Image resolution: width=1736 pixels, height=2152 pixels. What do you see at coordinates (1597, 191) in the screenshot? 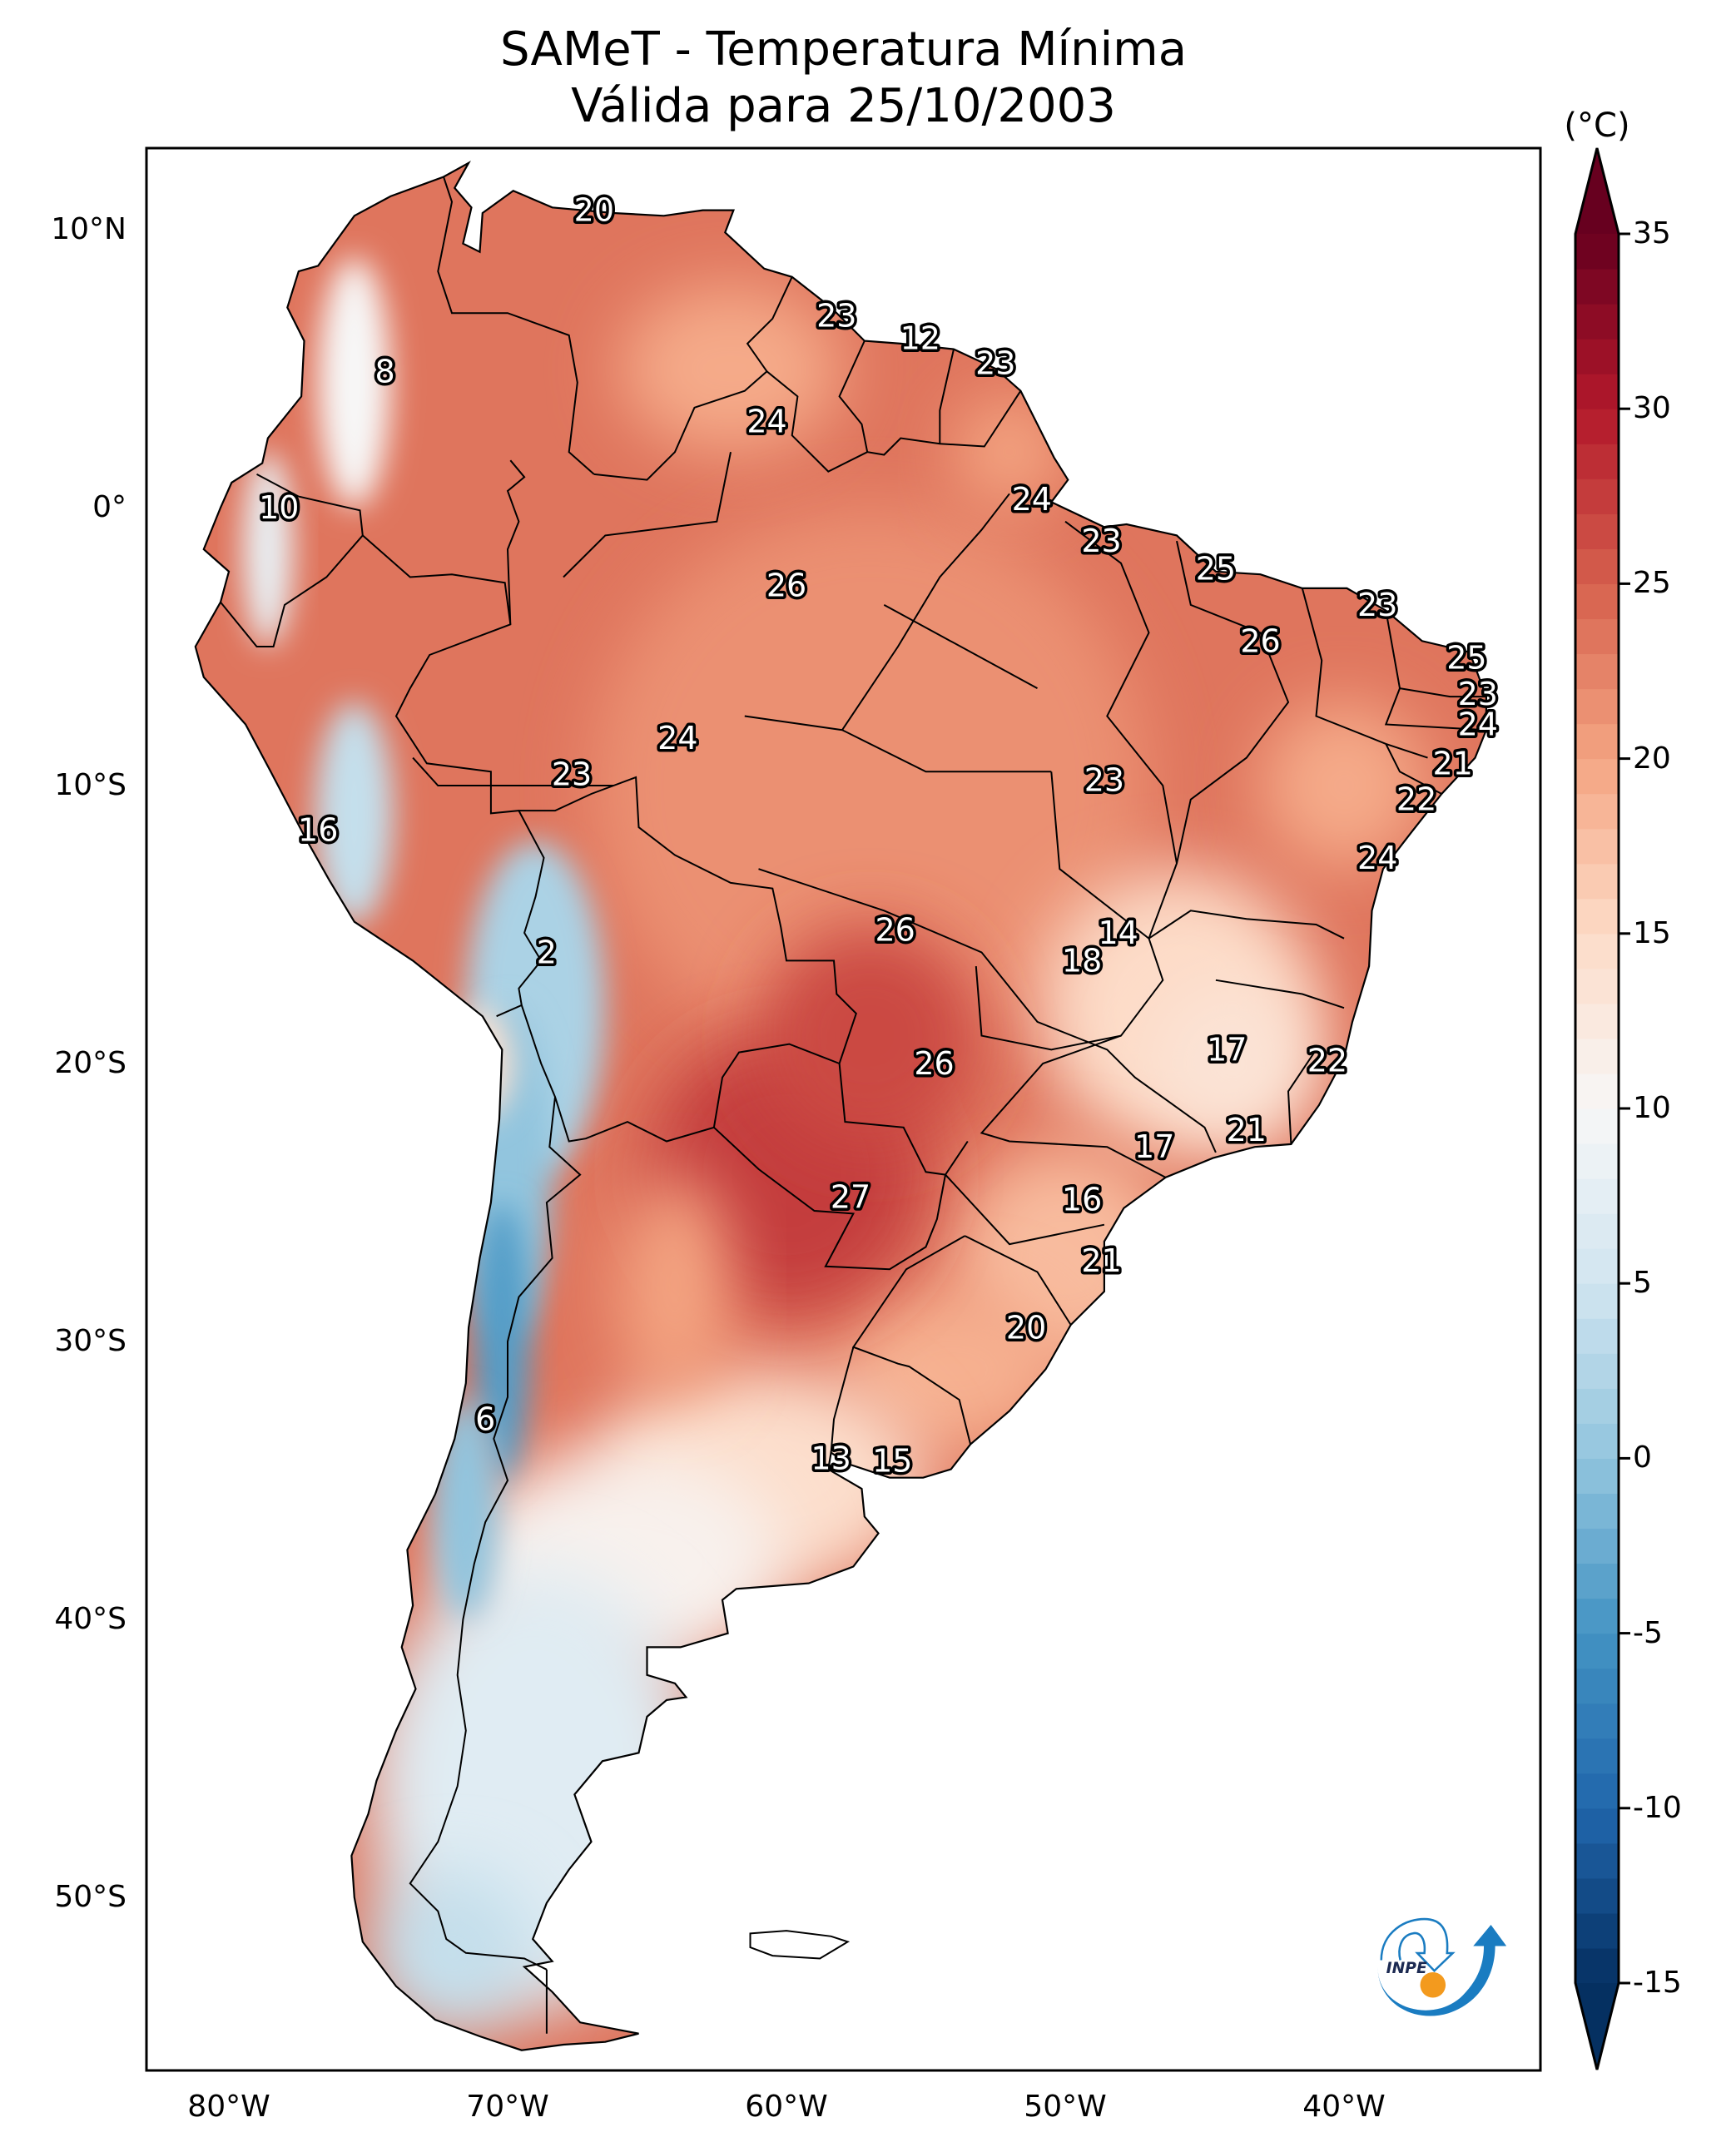
I see `colorbar-extend-max` at bounding box center [1597, 191].